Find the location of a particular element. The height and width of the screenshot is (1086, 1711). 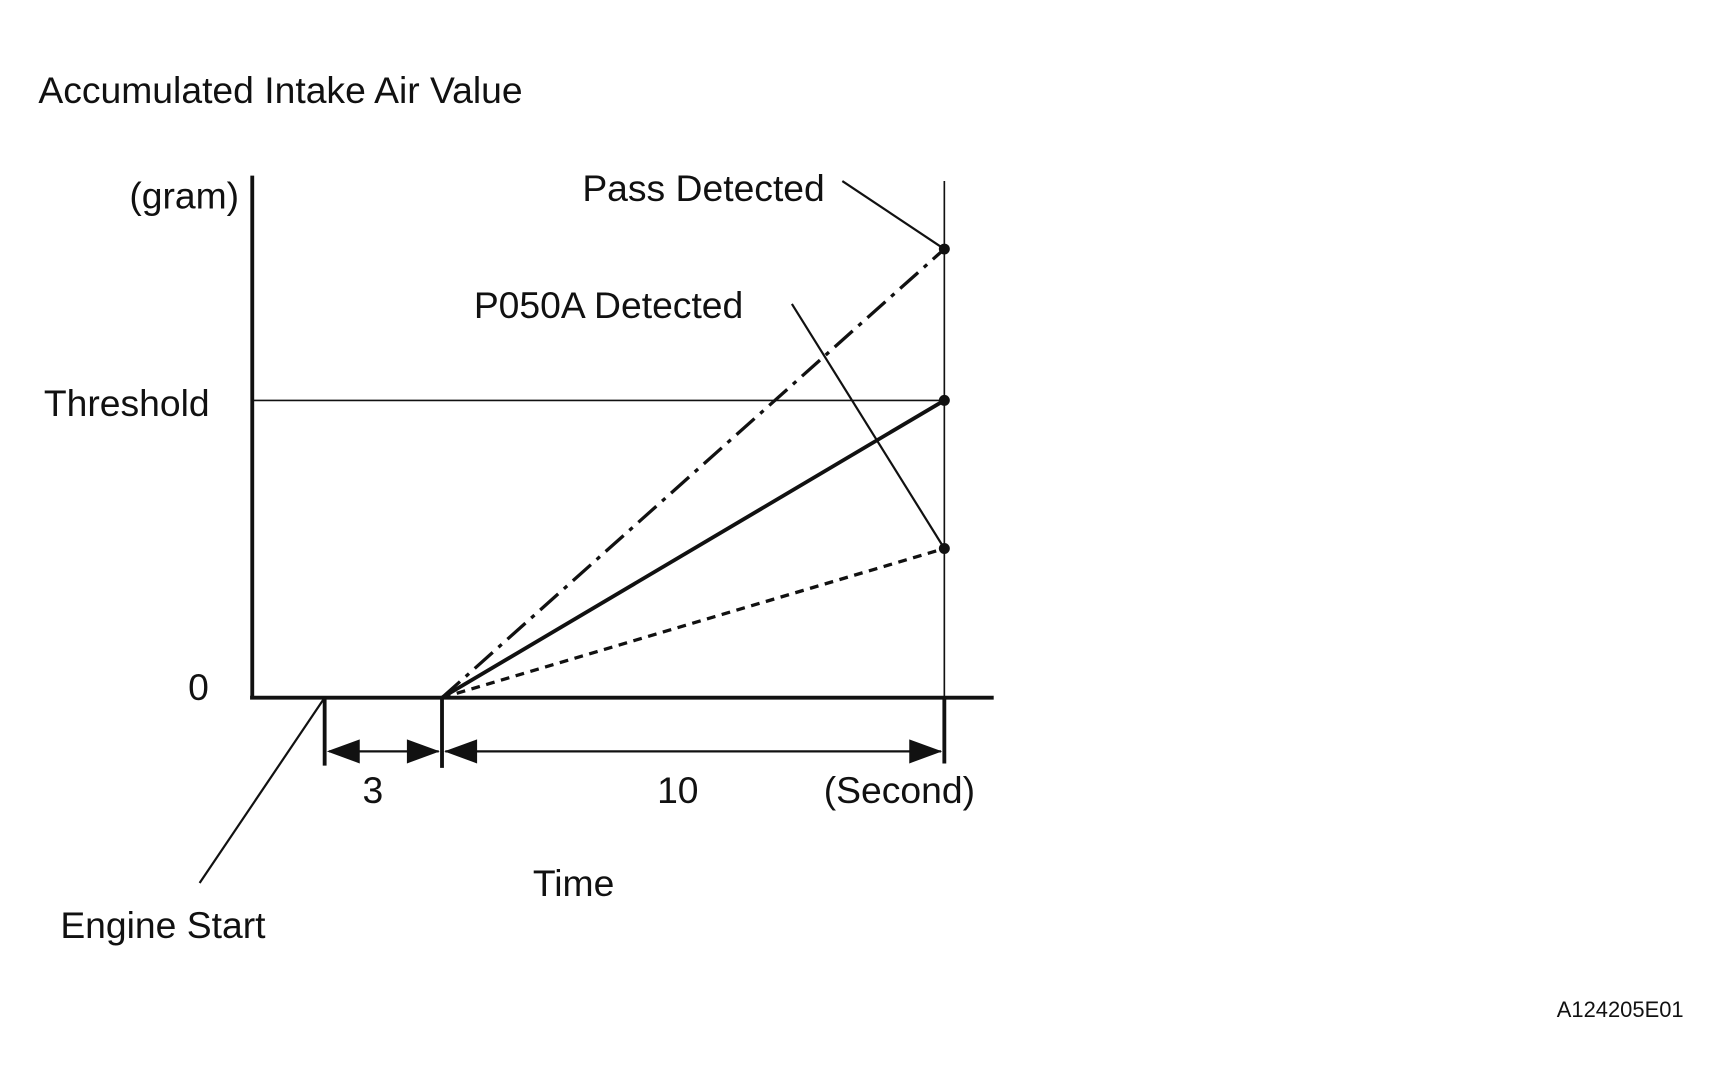

pass-trace is located at coordinates (693, 473).